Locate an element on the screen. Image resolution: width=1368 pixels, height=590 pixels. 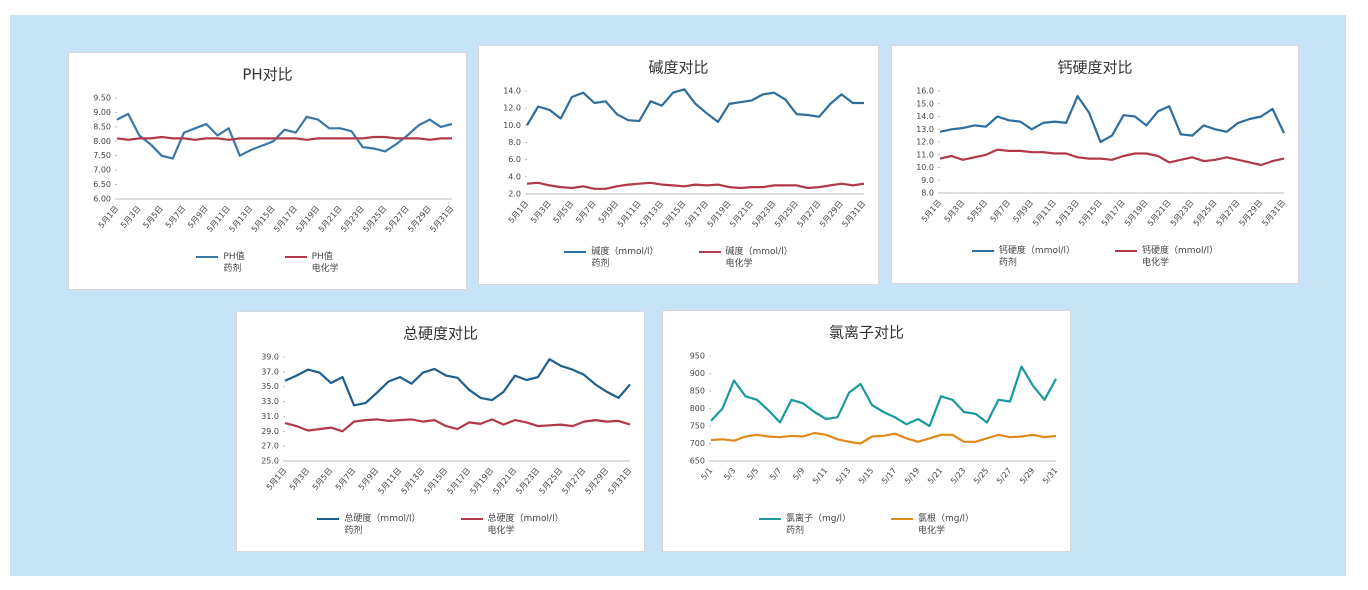
y-tick-label: 750 is located at coordinates (697, 426).